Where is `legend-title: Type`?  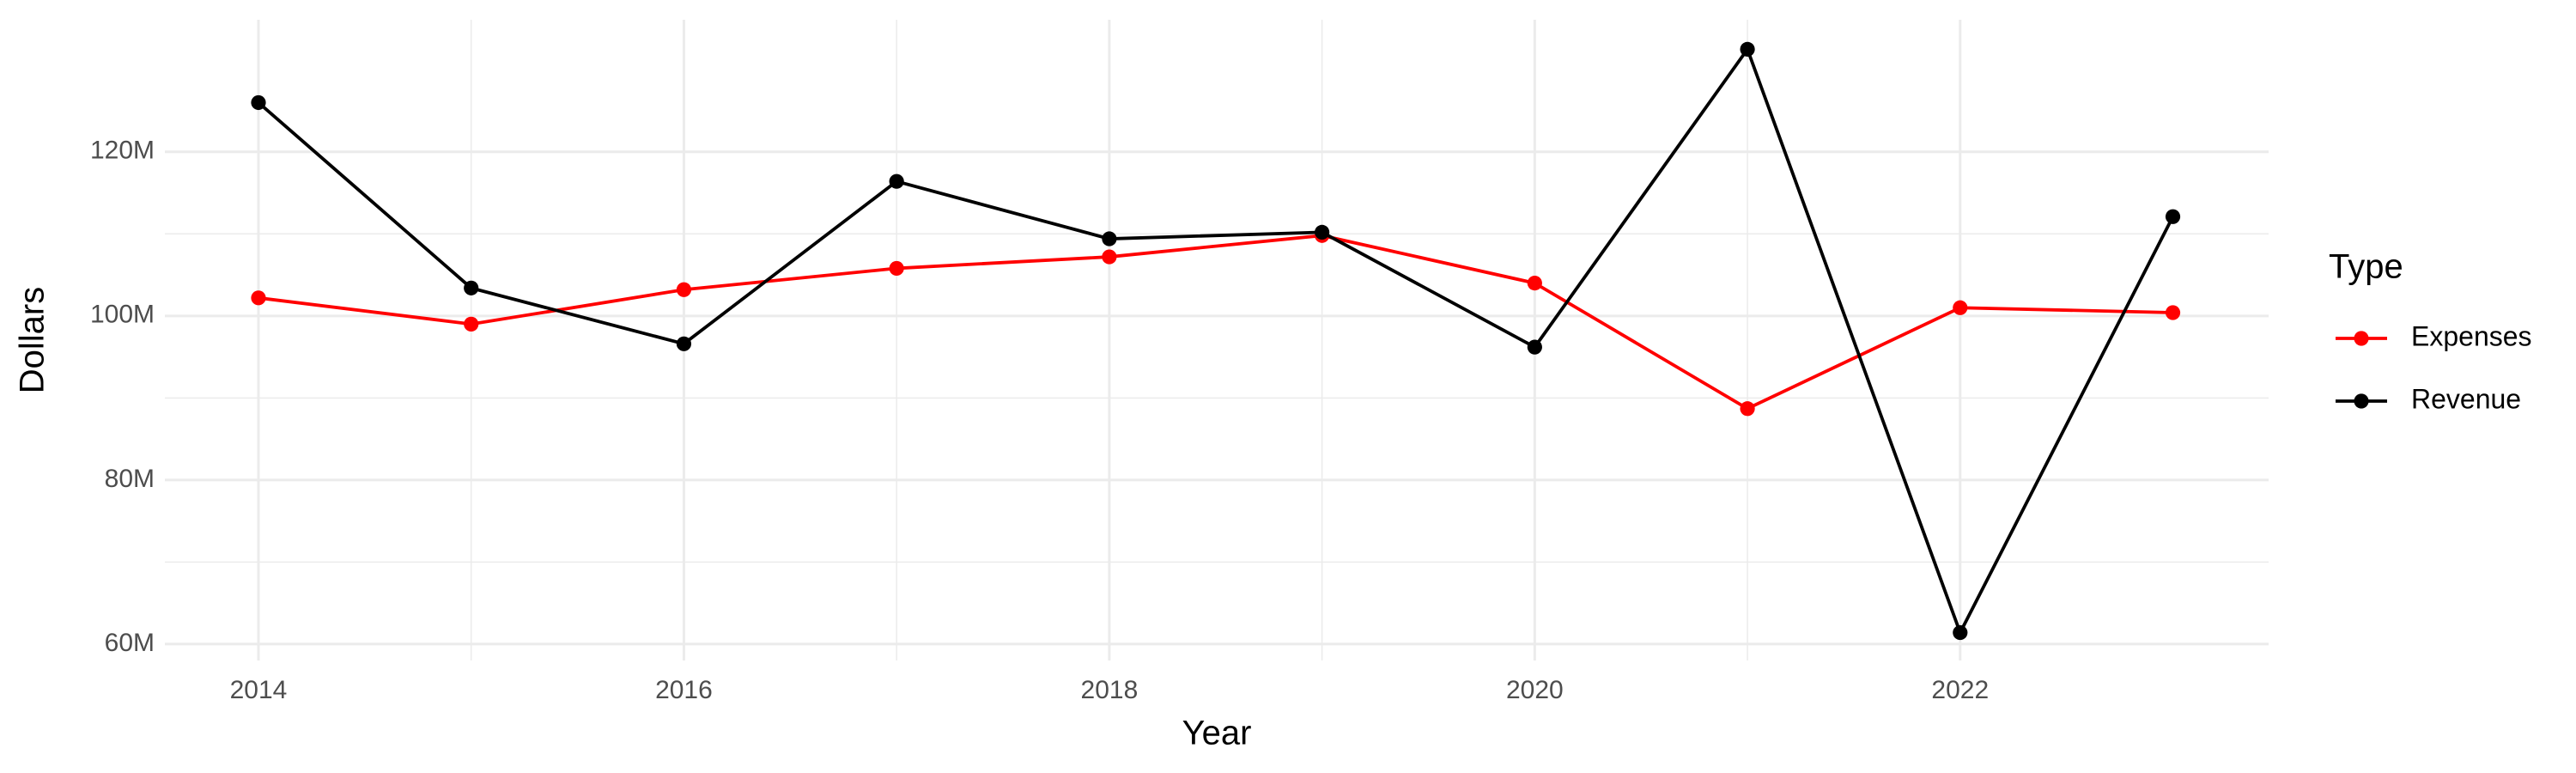 legend-title: Type is located at coordinates (2366, 267).